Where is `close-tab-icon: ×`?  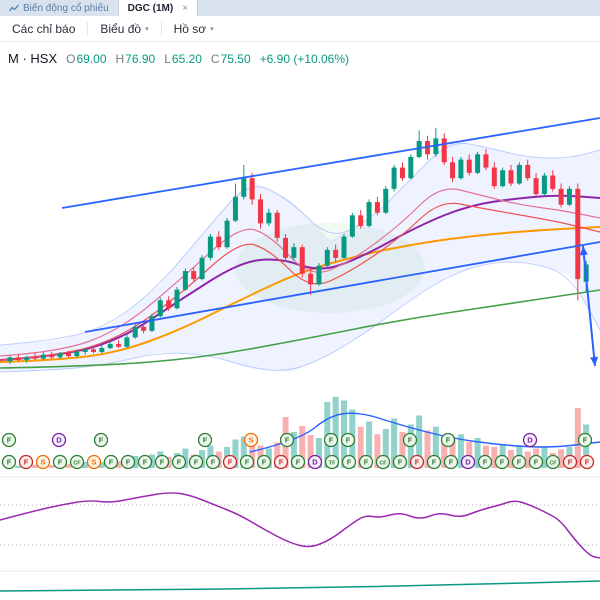 close-tab-icon: × is located at coordinates (185, 8).